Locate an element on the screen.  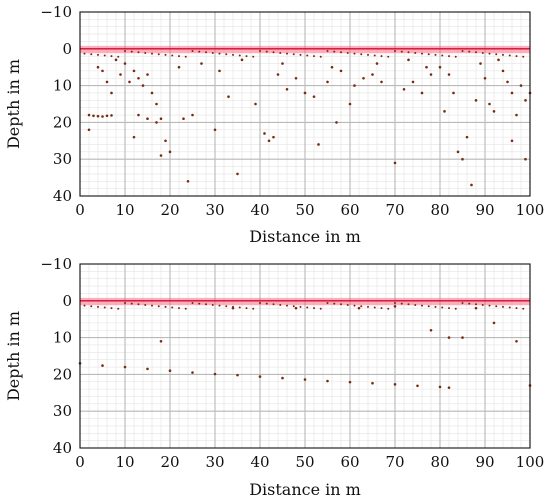
bottom-data-points is located at coordinates (305, 347).